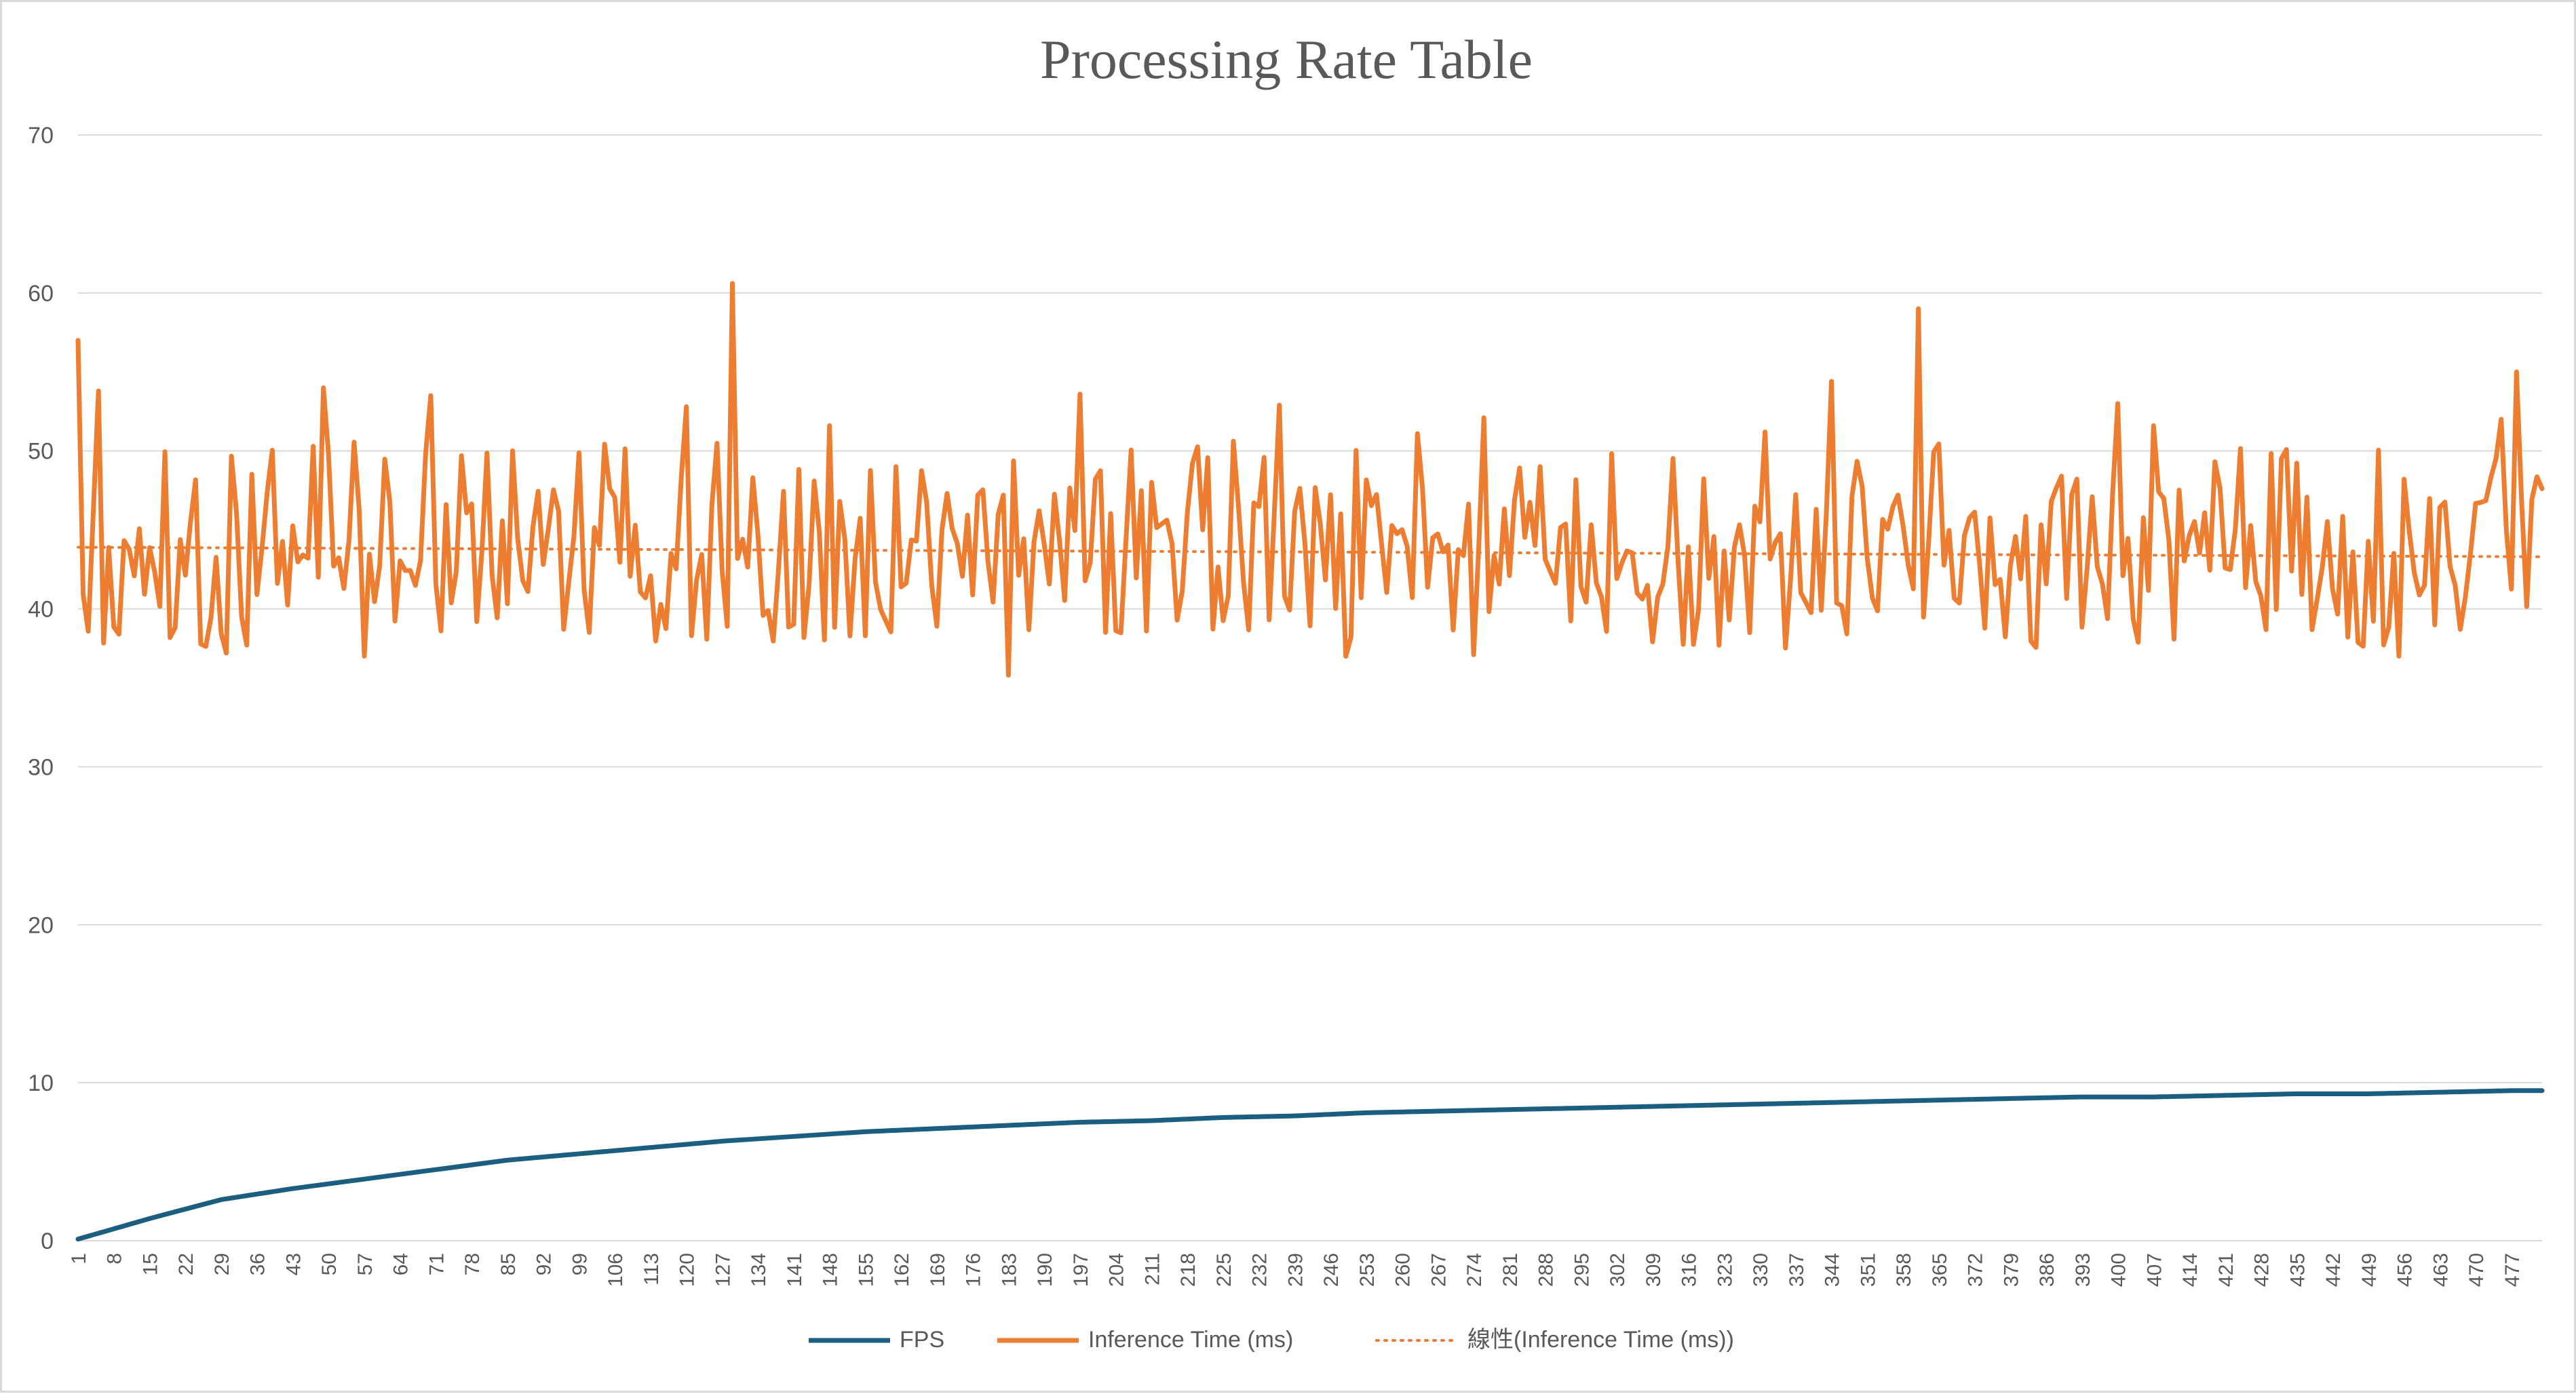  I want to click on x-tick-label: 57, so click(366, 1264).